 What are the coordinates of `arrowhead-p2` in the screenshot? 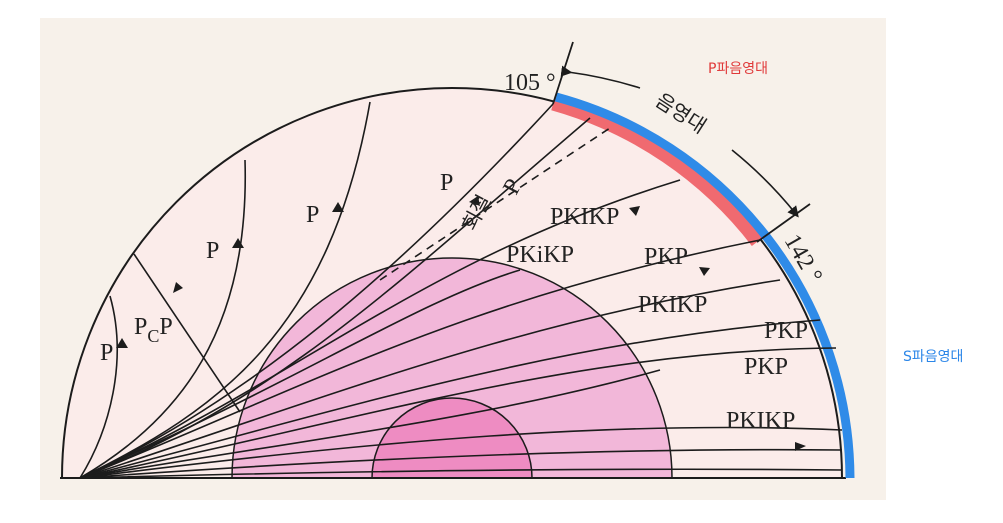 It's located at (238, 243).